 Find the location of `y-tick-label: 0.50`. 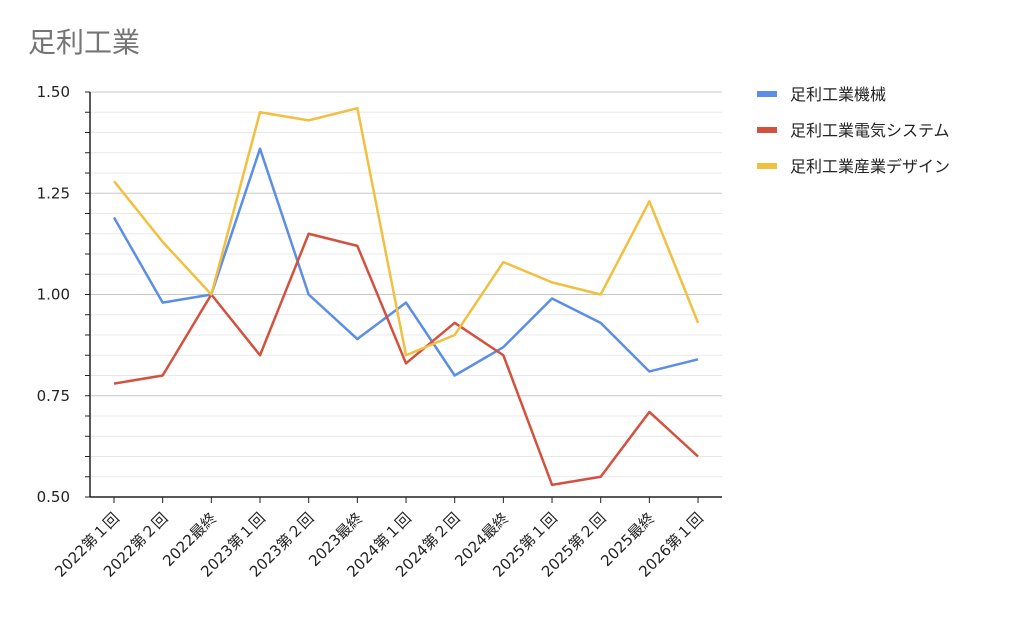

y-tick-label: 0.50 is located at coordinates (53, 497).